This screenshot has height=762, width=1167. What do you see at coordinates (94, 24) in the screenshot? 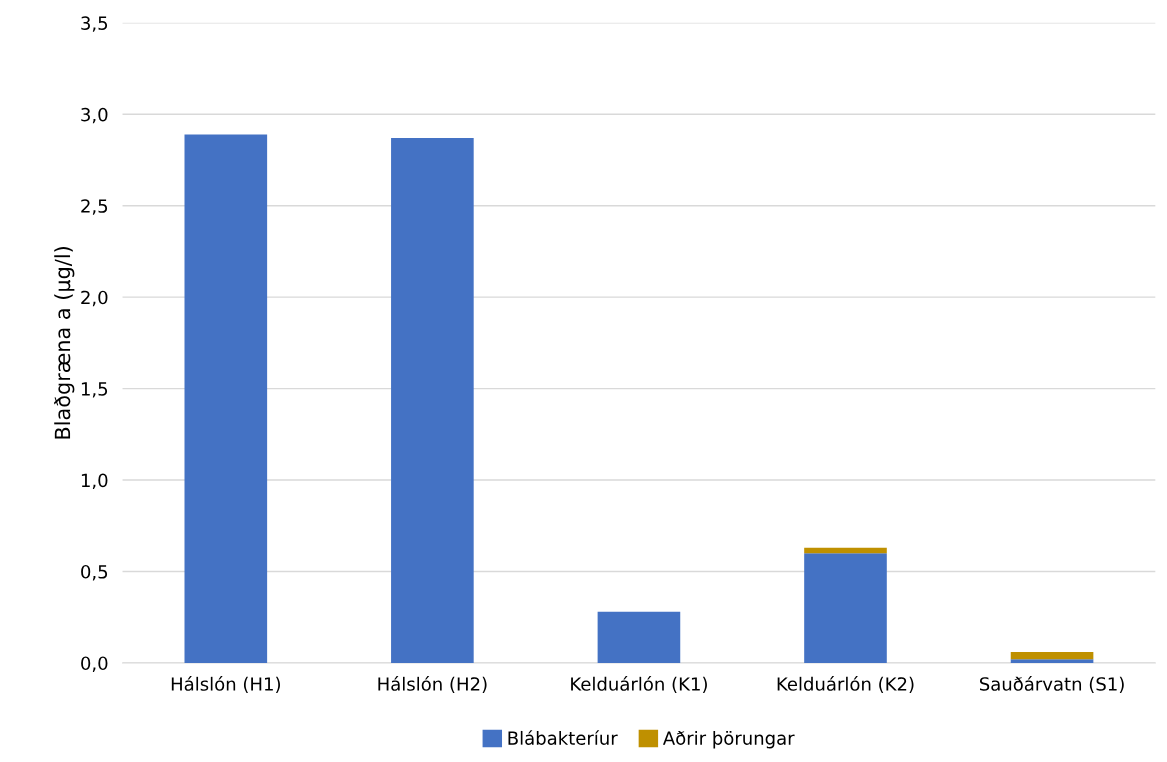
I see `y-tick-label: 3,5` at bounding box center [94, 24].